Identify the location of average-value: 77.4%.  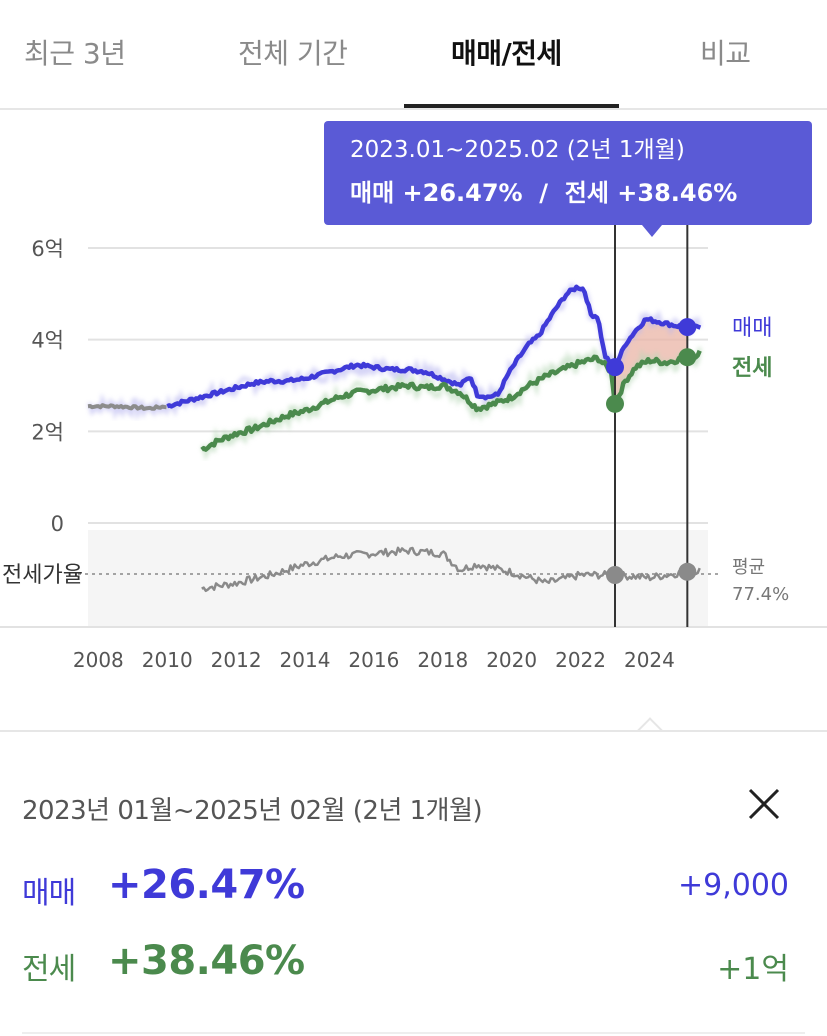
(760, 594).